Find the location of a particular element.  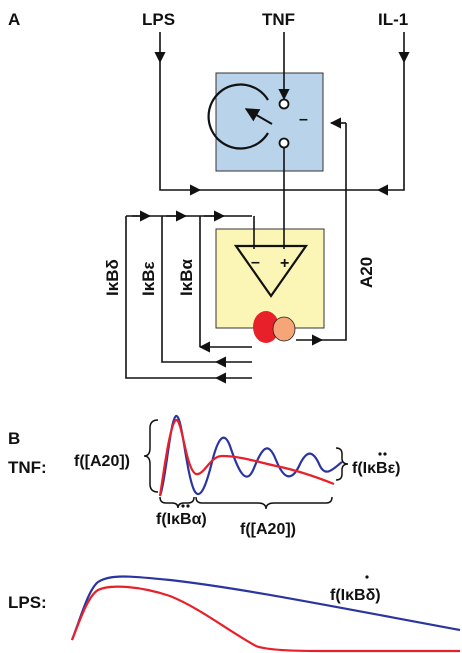

tnf-lower-left-annotation: f(IκBα) is located at coordinates (181, 519).